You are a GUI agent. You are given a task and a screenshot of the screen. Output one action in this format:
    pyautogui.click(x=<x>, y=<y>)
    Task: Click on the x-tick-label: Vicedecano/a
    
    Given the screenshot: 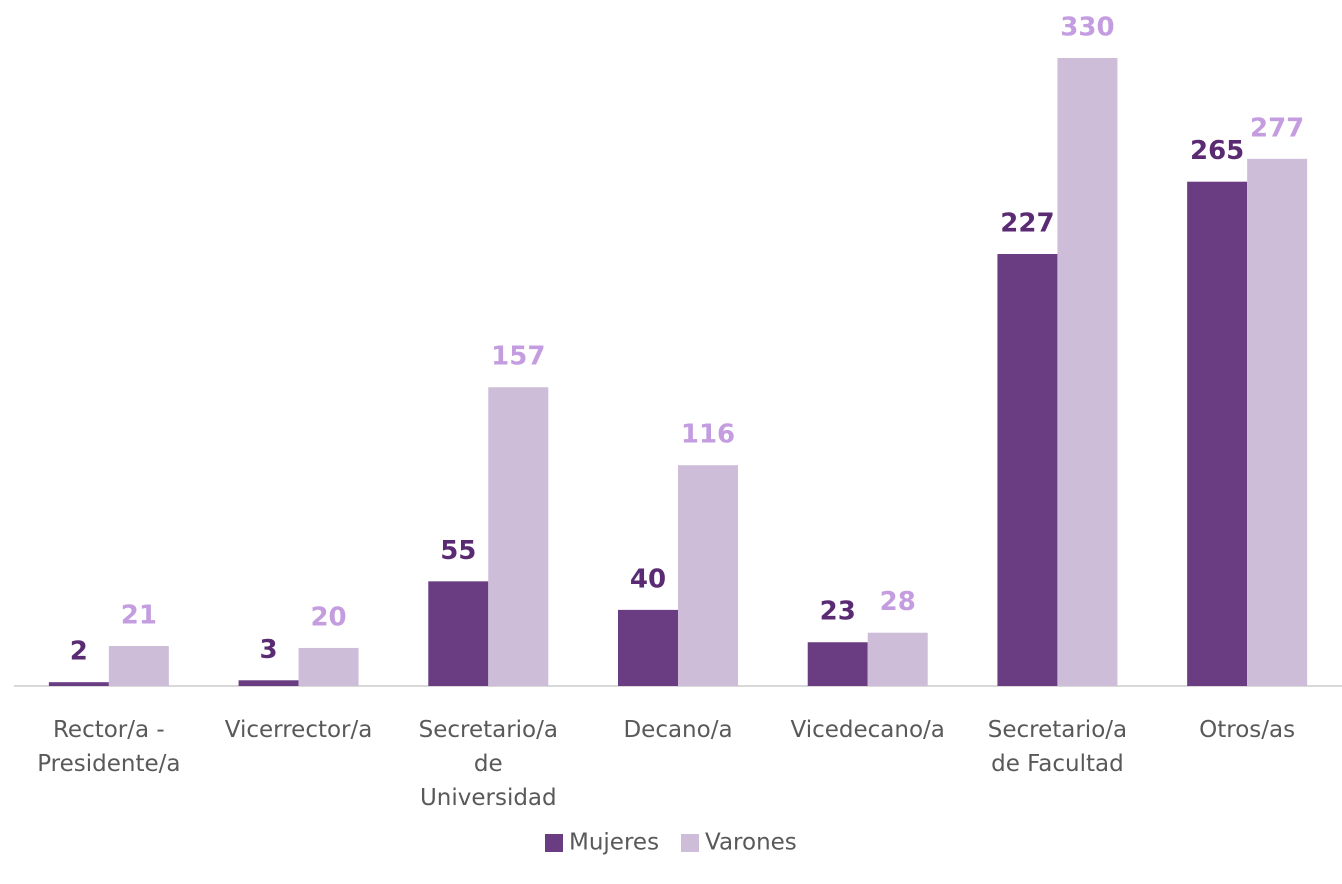 What is the action you would take?
    pyautogui.click(x=867, y=730)
    